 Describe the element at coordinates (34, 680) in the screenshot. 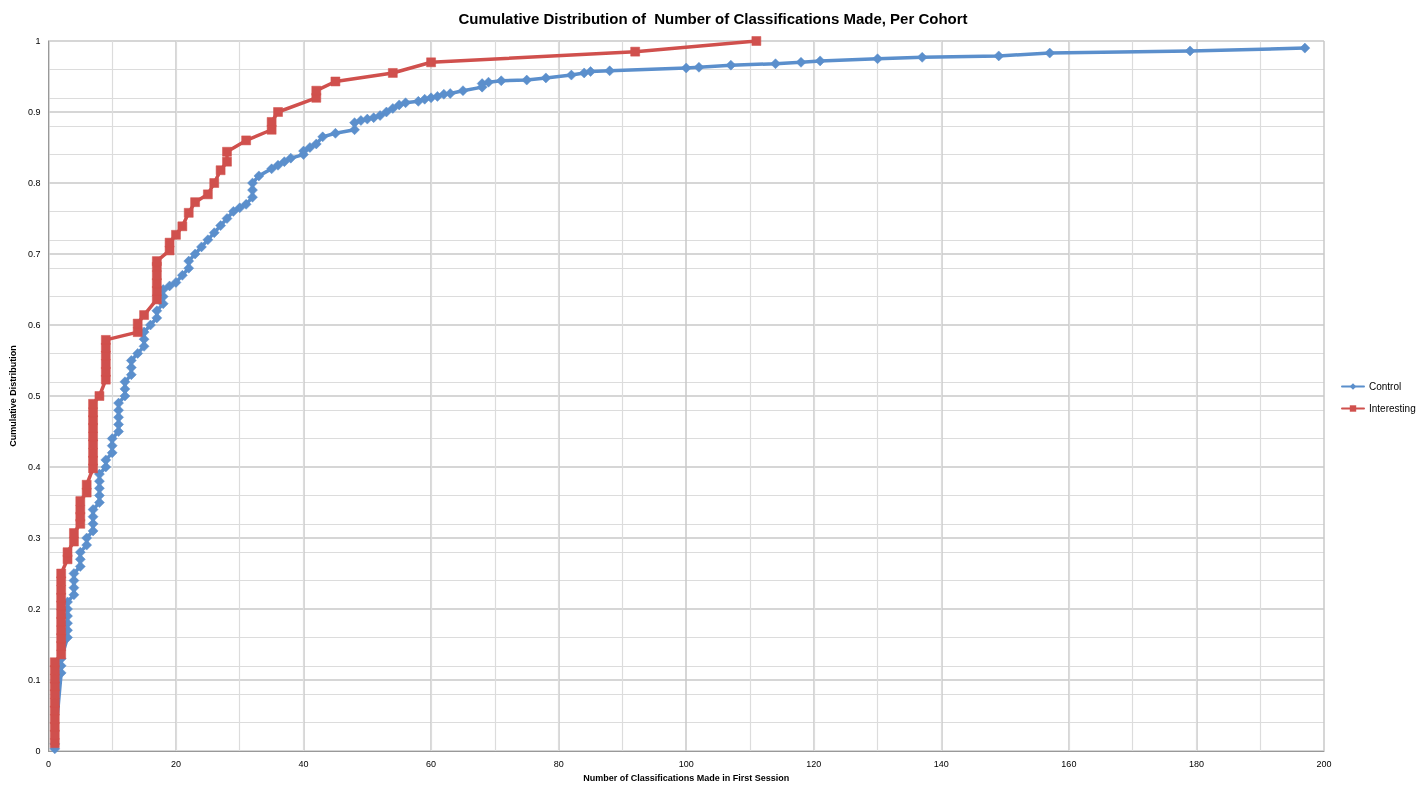

I see `y-tick-label: 0.1` at that location.